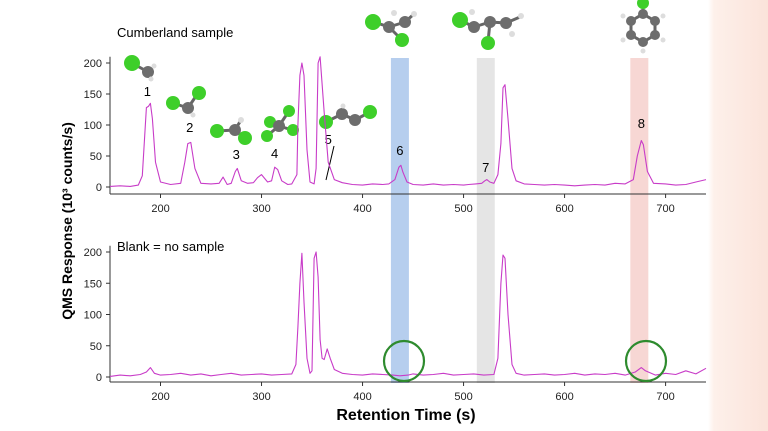  I want to click on molecule-2-icon, so click(186, 102).